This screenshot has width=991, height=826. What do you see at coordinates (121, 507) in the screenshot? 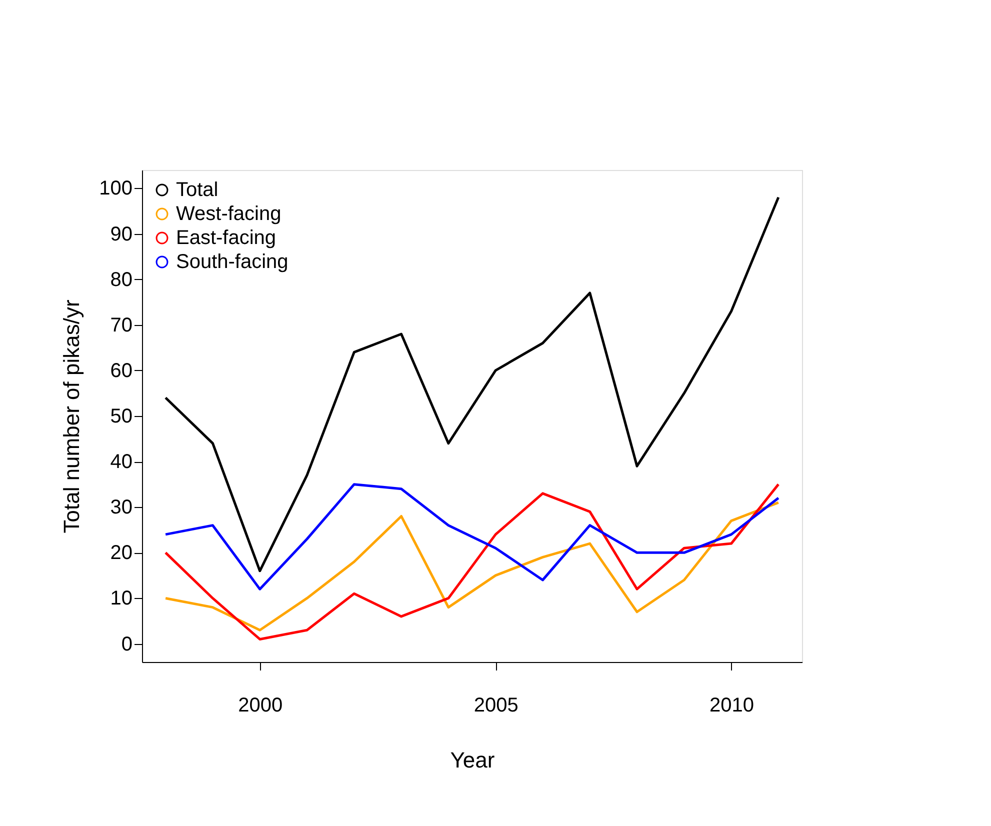
I see `y-tick-label: 30` at bounding box center [121, 507].